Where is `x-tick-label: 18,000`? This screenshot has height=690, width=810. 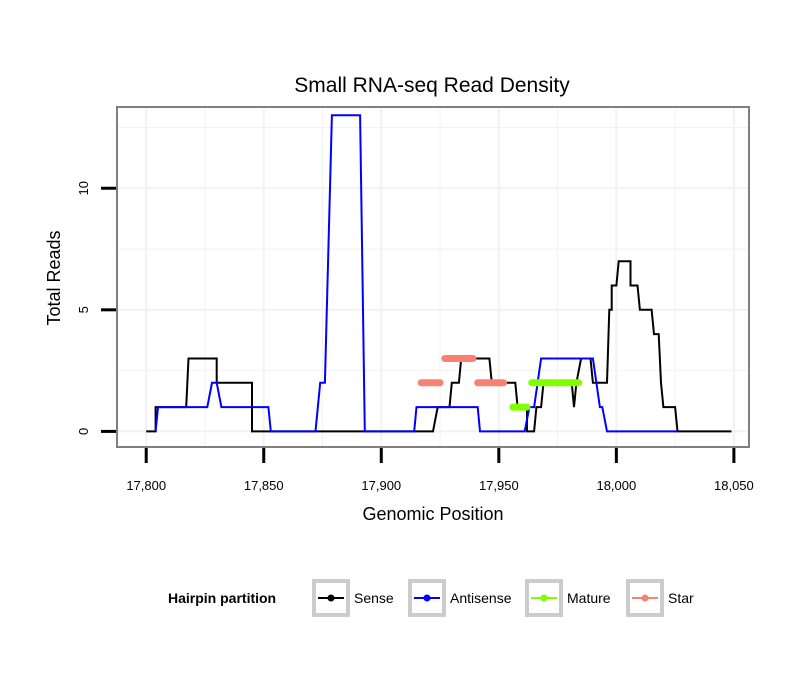
x-tick-label: 18,000 is located at coordinates (616, 485).